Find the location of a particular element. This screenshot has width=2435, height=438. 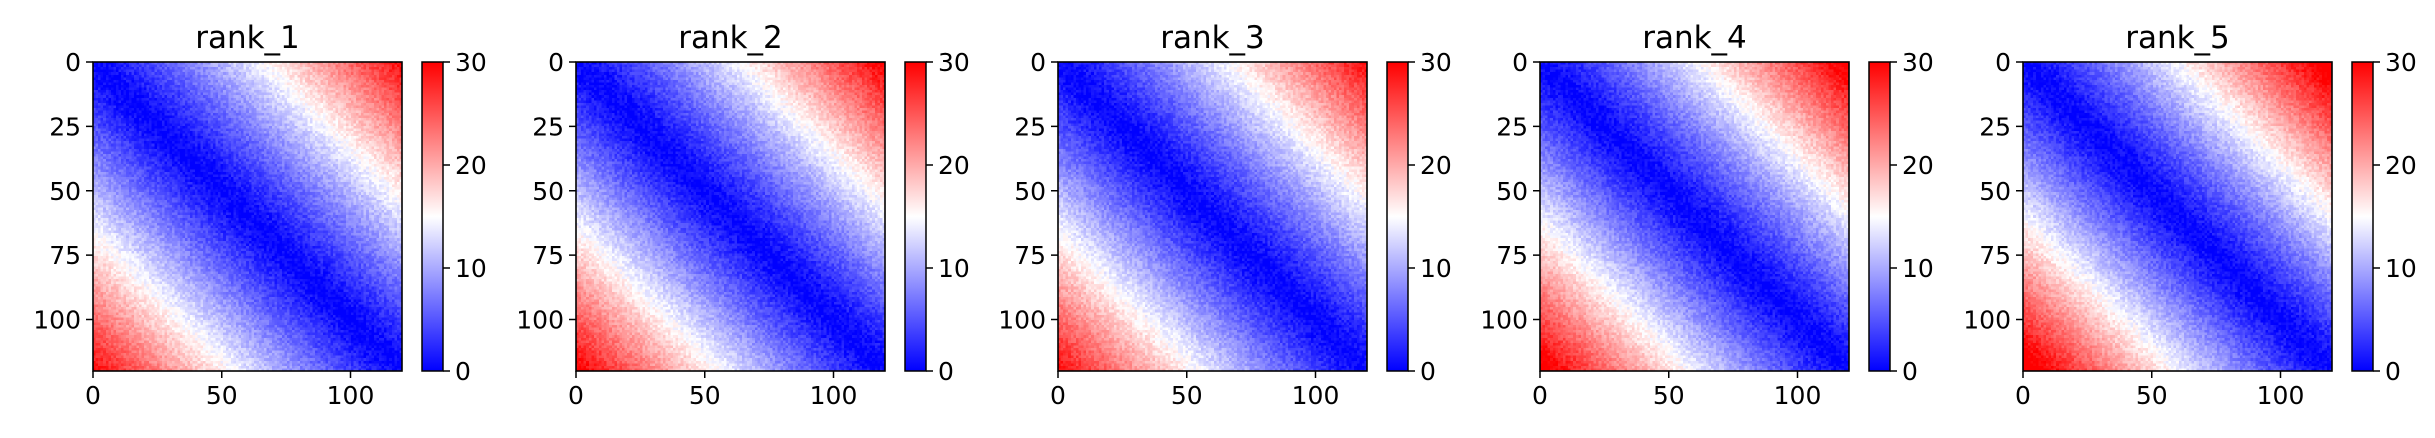

panel-title: rank_2 is located at coordinates (730, 38).